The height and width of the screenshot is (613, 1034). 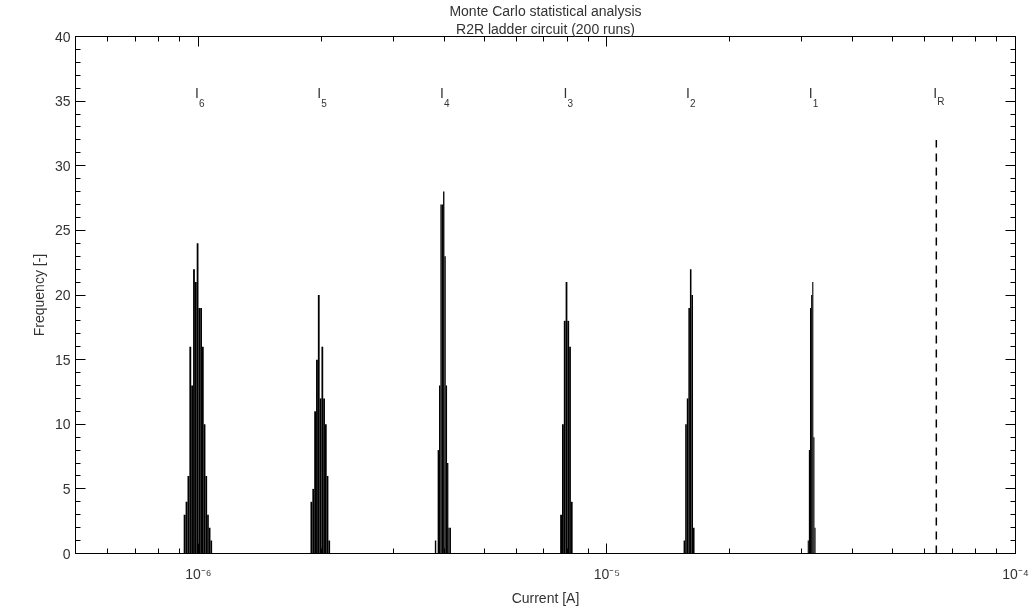 What do you see at coordinates (62, 424) in the screenshot?
I see `y-tick-label: 10` at bounding box center [62, 424].